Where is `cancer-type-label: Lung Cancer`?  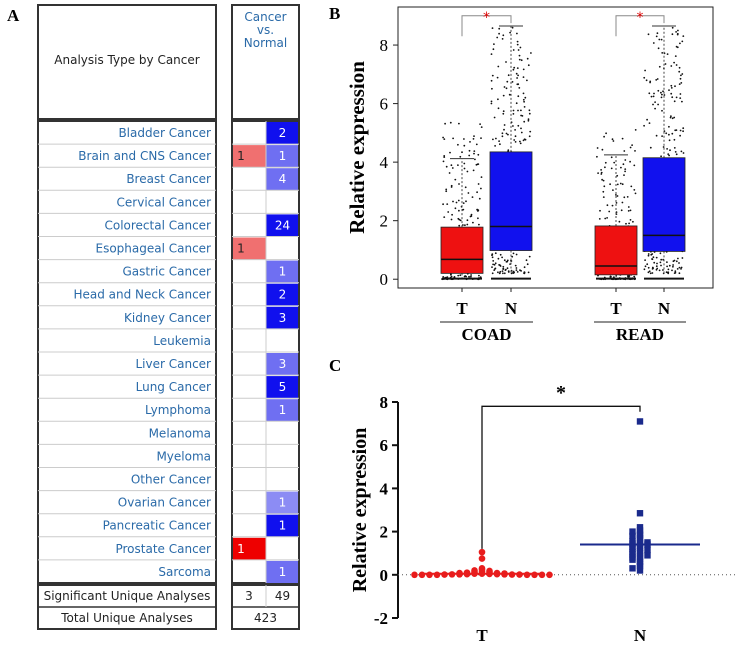
cancer-type-label: Lung Cancer is located at coordinates (173, 387).